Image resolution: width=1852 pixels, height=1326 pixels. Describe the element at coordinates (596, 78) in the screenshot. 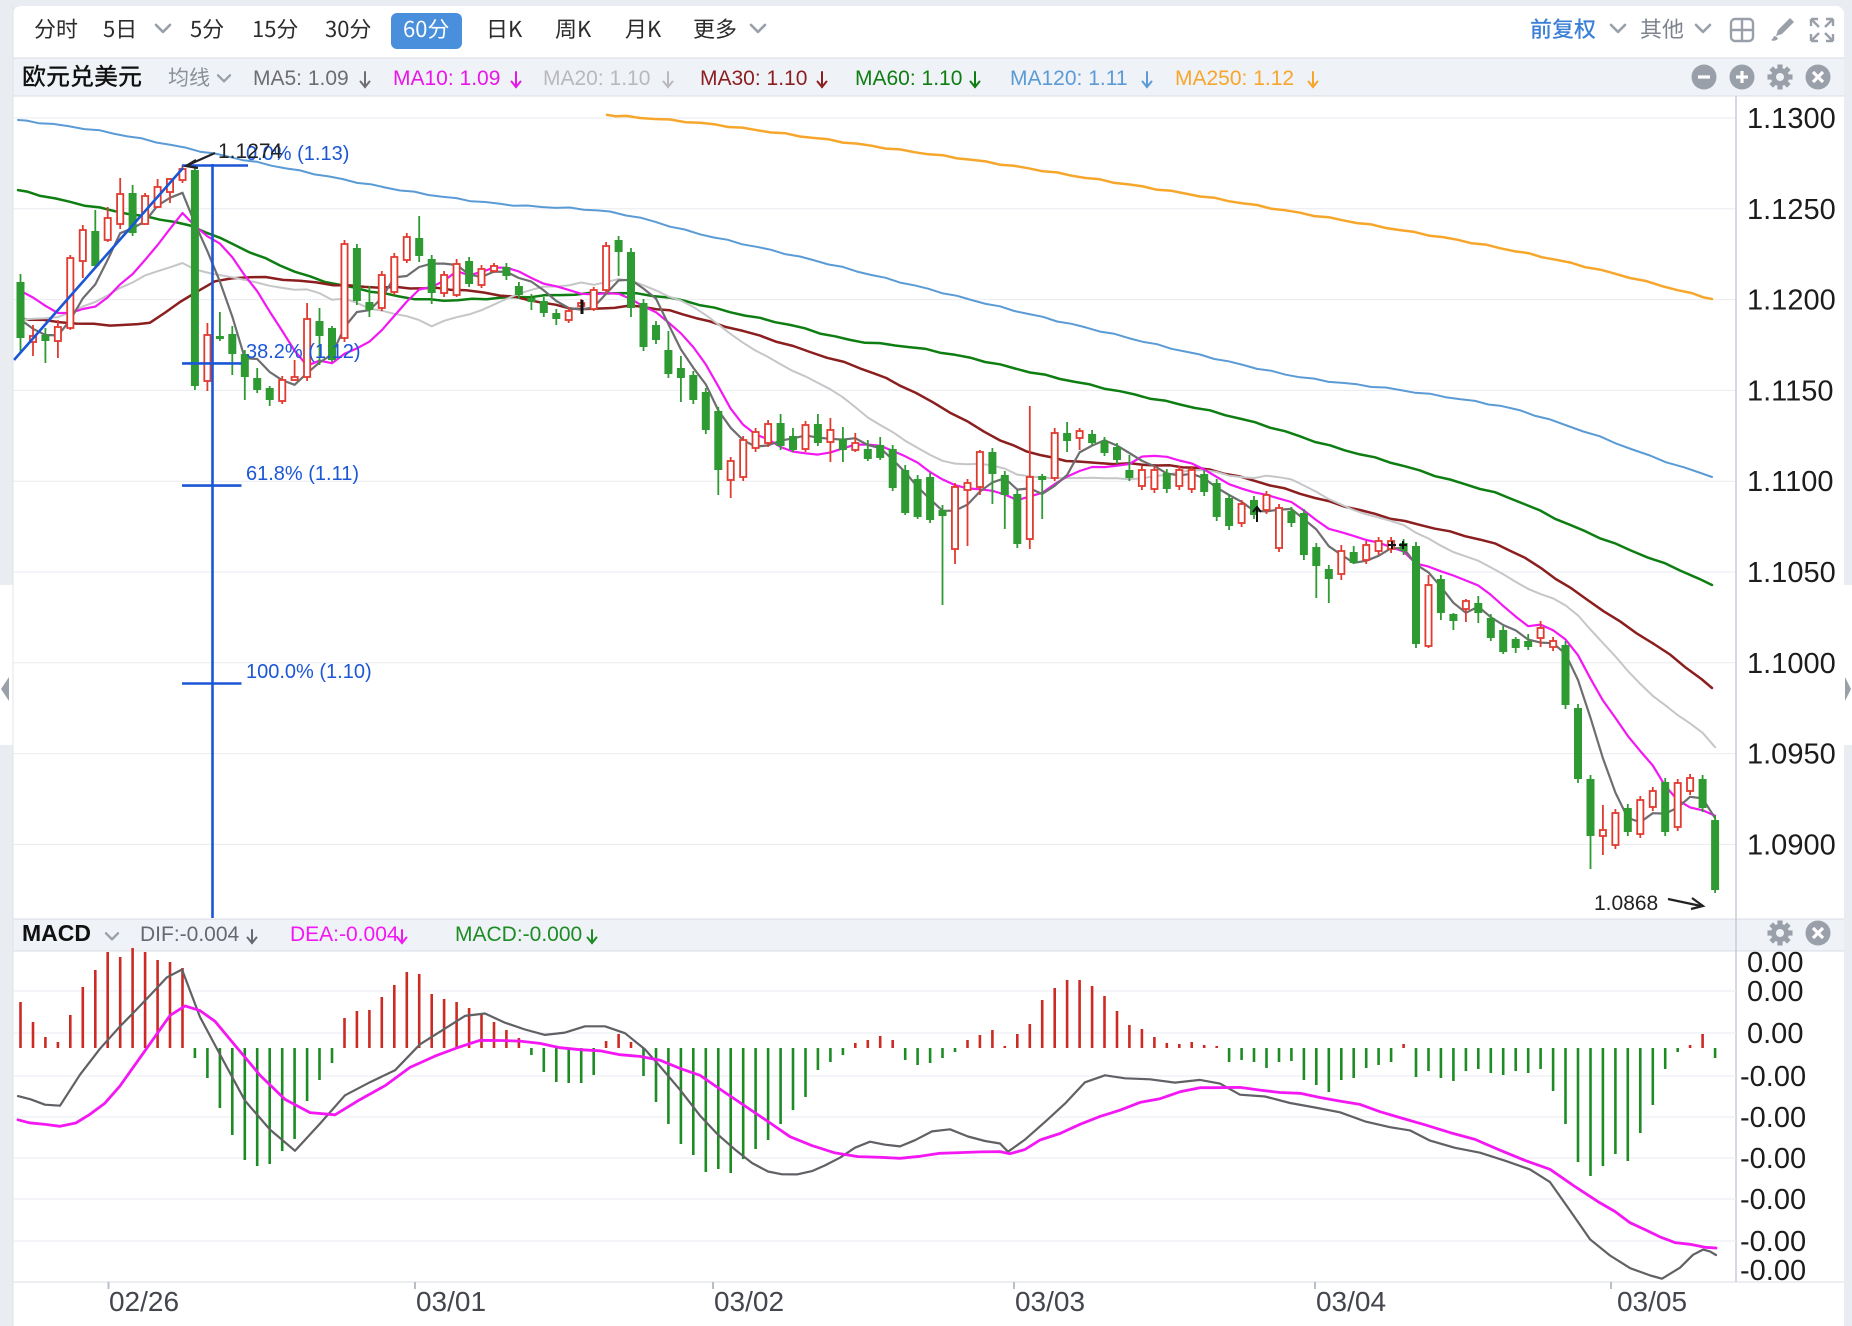

I see `svg-text: MA20: 1.10` at that location.